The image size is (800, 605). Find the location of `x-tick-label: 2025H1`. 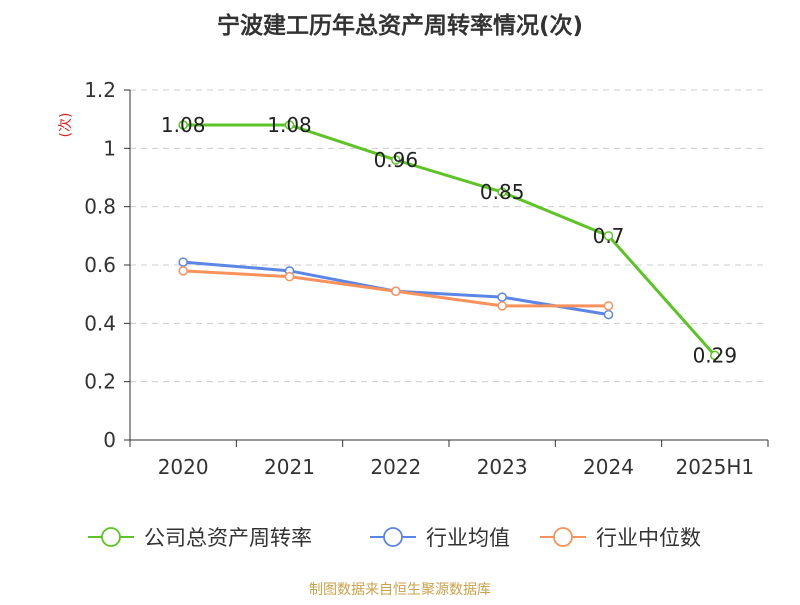

x-tick-label: 2025H1 is located at coordinates (714, 467).